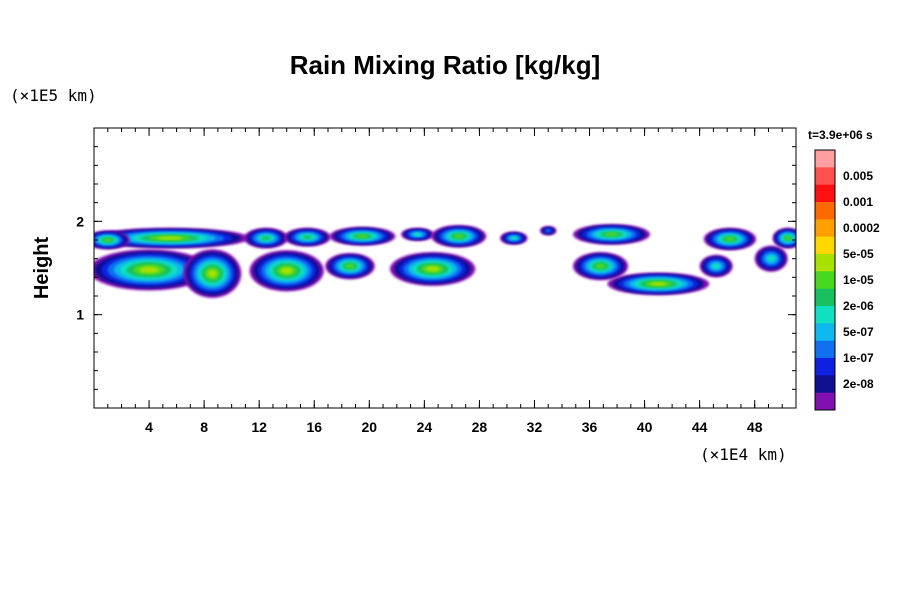 The height and width of the screenshot is (600, 900). I want to click on rain-field, so click(445, 261).